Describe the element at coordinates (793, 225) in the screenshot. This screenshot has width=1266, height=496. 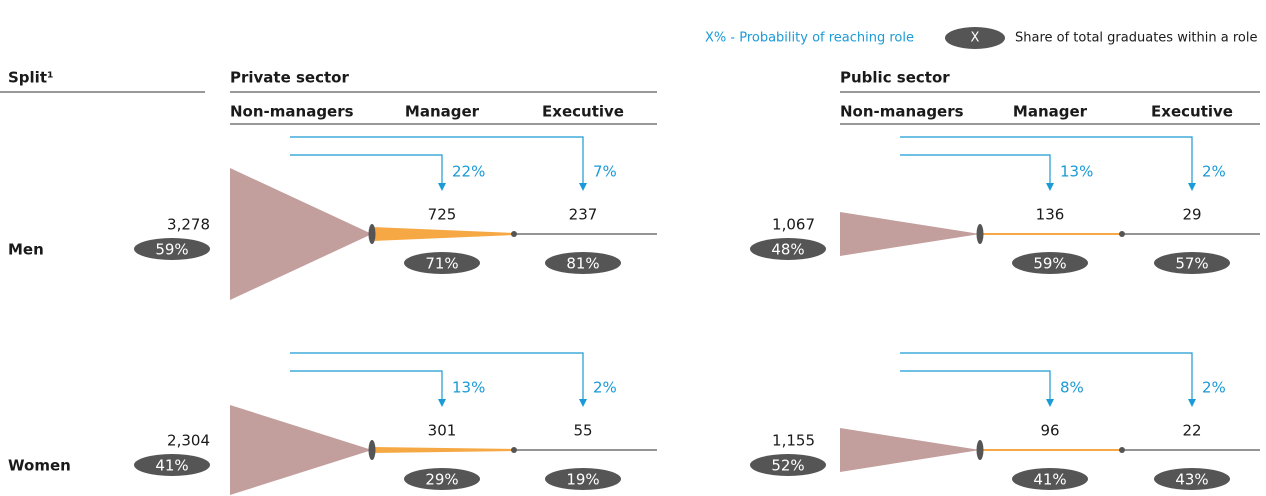
I see `count: 1,067` at that location.